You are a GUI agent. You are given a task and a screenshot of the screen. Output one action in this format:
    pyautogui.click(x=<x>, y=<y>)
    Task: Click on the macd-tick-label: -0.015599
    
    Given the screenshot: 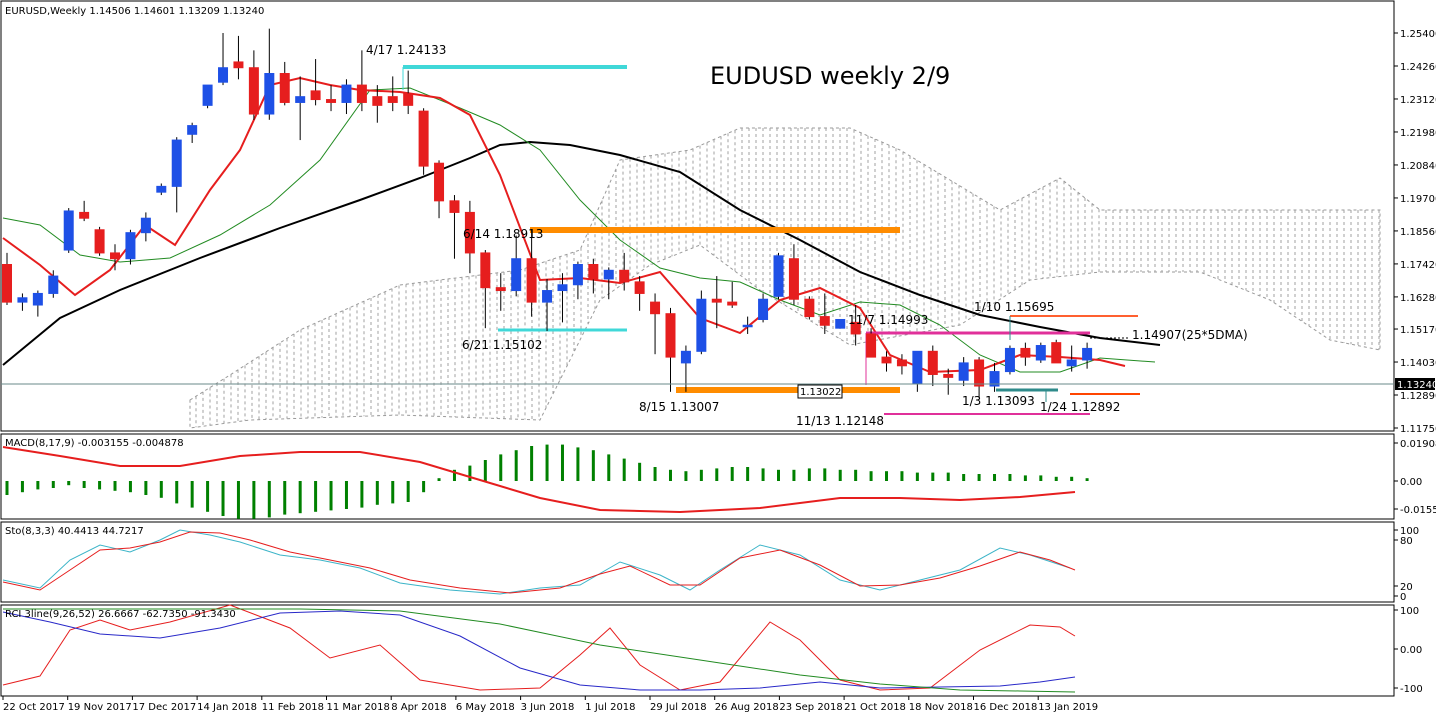 What is the action you would take?
    pyautogui.click(x=1418, y=510)
    